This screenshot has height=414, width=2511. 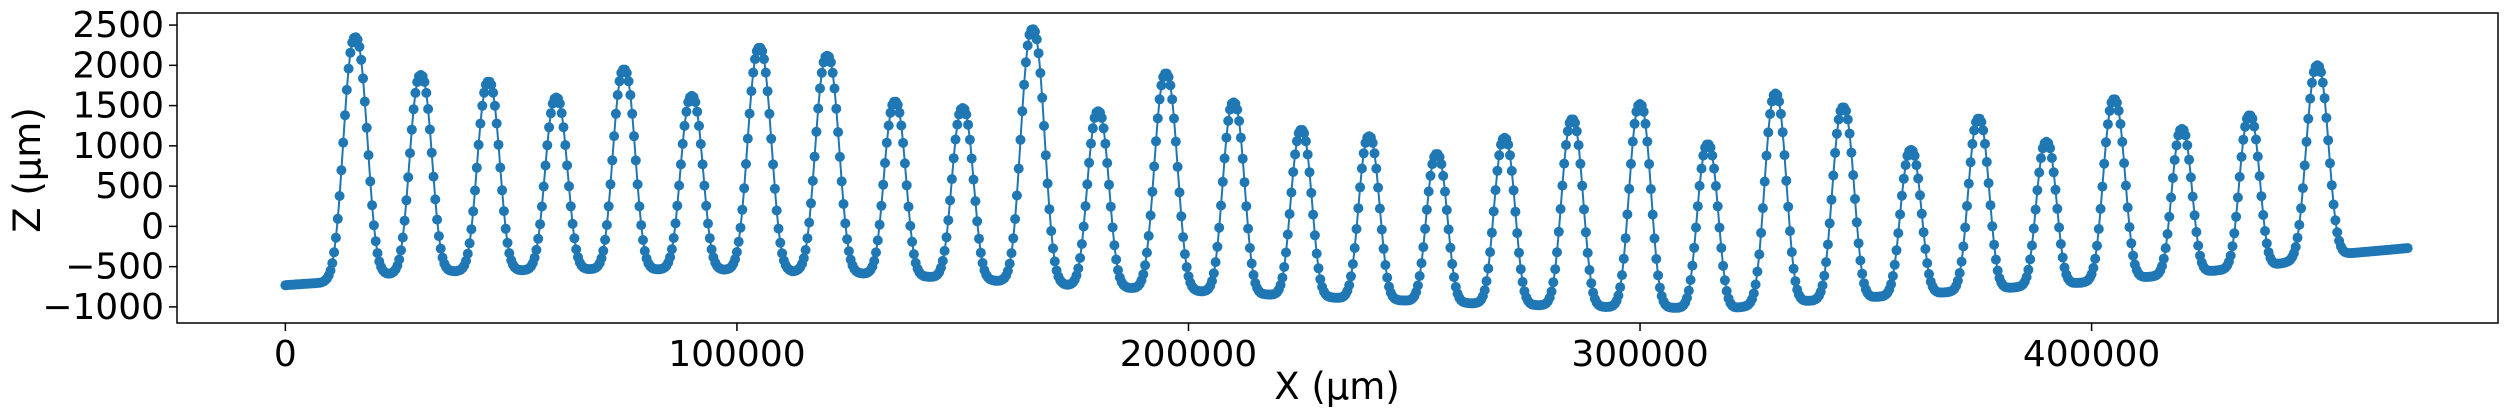 I want to click on y-tick-label: 500, so click(x=129, y=186).